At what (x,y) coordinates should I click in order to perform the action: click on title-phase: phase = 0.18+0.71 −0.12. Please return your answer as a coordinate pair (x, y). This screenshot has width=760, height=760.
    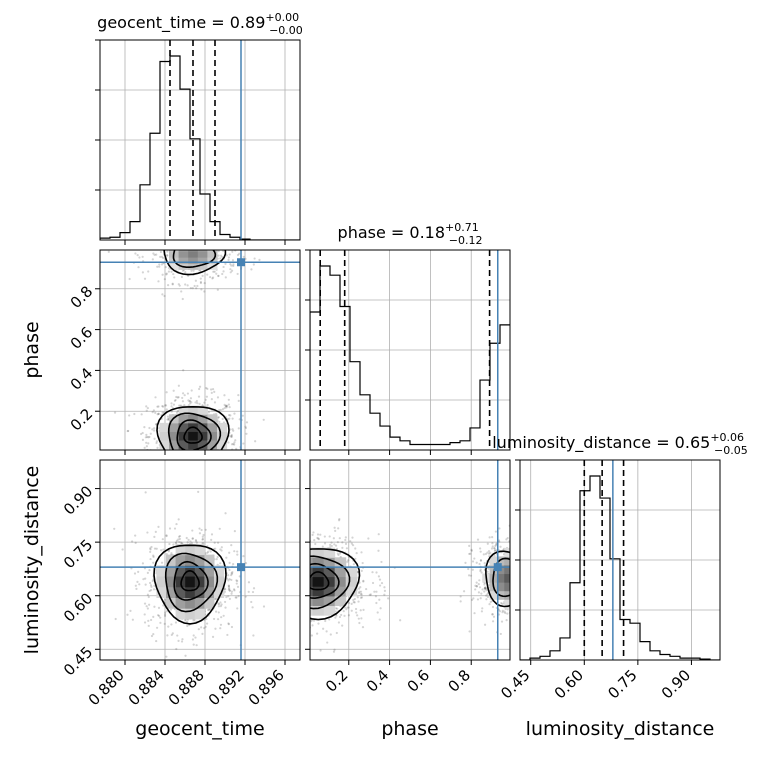
    Looking at the image, I should click on (410, 234).